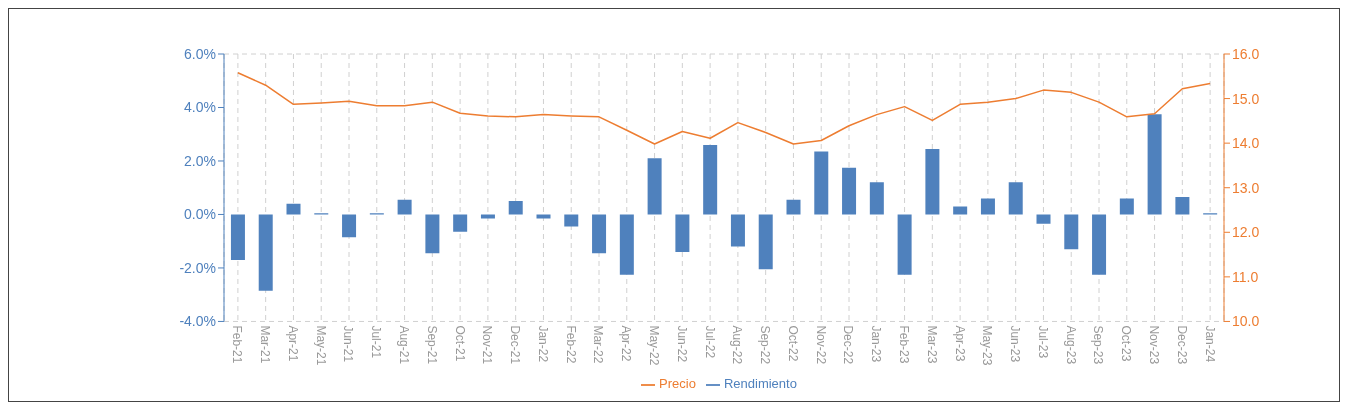  What do you see at coordinates (1246, 53) in the screenshot?
I see `y2-tick-label: 16.0` at bounding box center [1246, 53].